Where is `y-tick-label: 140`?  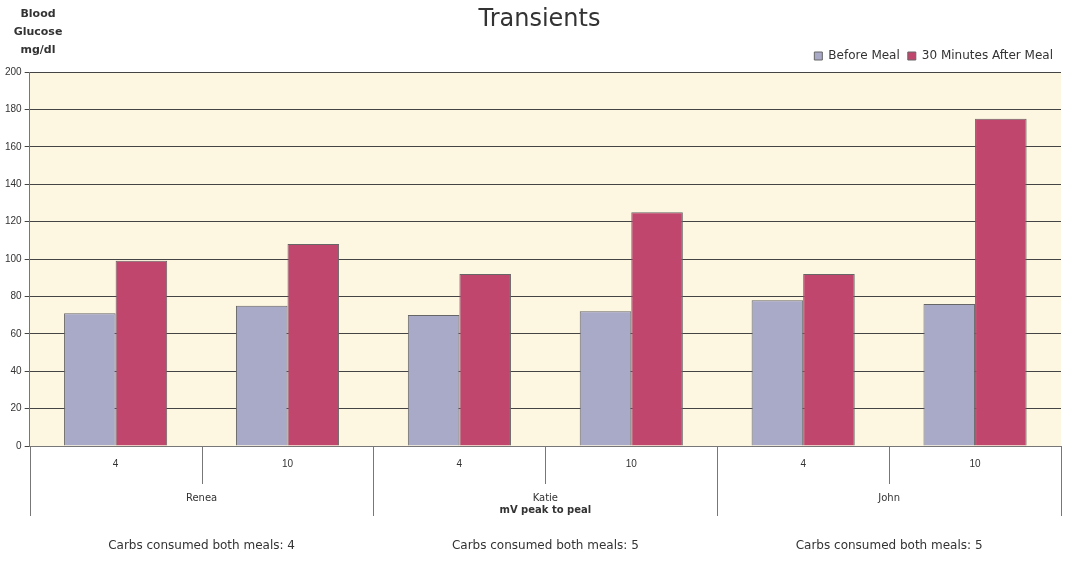
y-tick-label: 140 is located at coordinates (14, 183).